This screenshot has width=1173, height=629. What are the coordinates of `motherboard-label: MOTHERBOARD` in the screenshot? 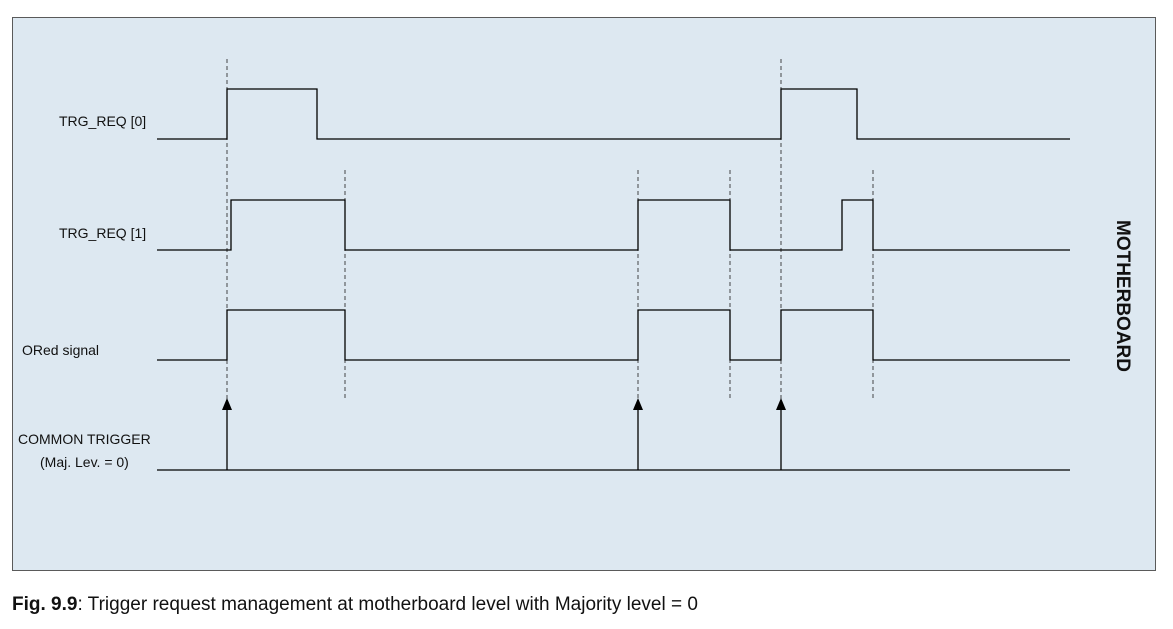 It's located at (1122, 296).